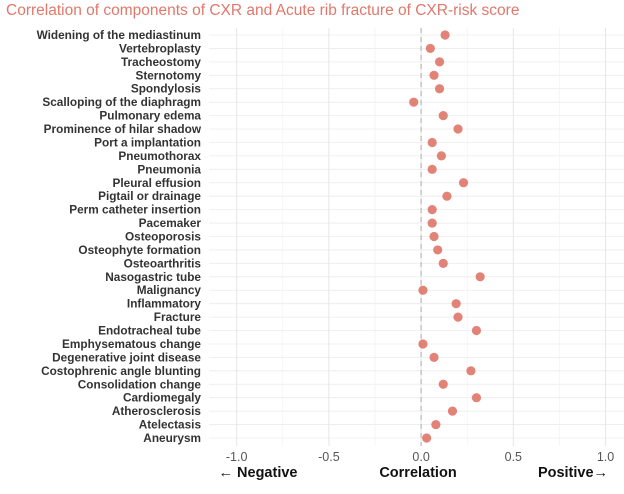 The image size is (624, 494). What do you see at coordinates (573, 473) in the screenshot?
I see `x-axis-label-positive: Positive→` at bounding box center [573, 473].